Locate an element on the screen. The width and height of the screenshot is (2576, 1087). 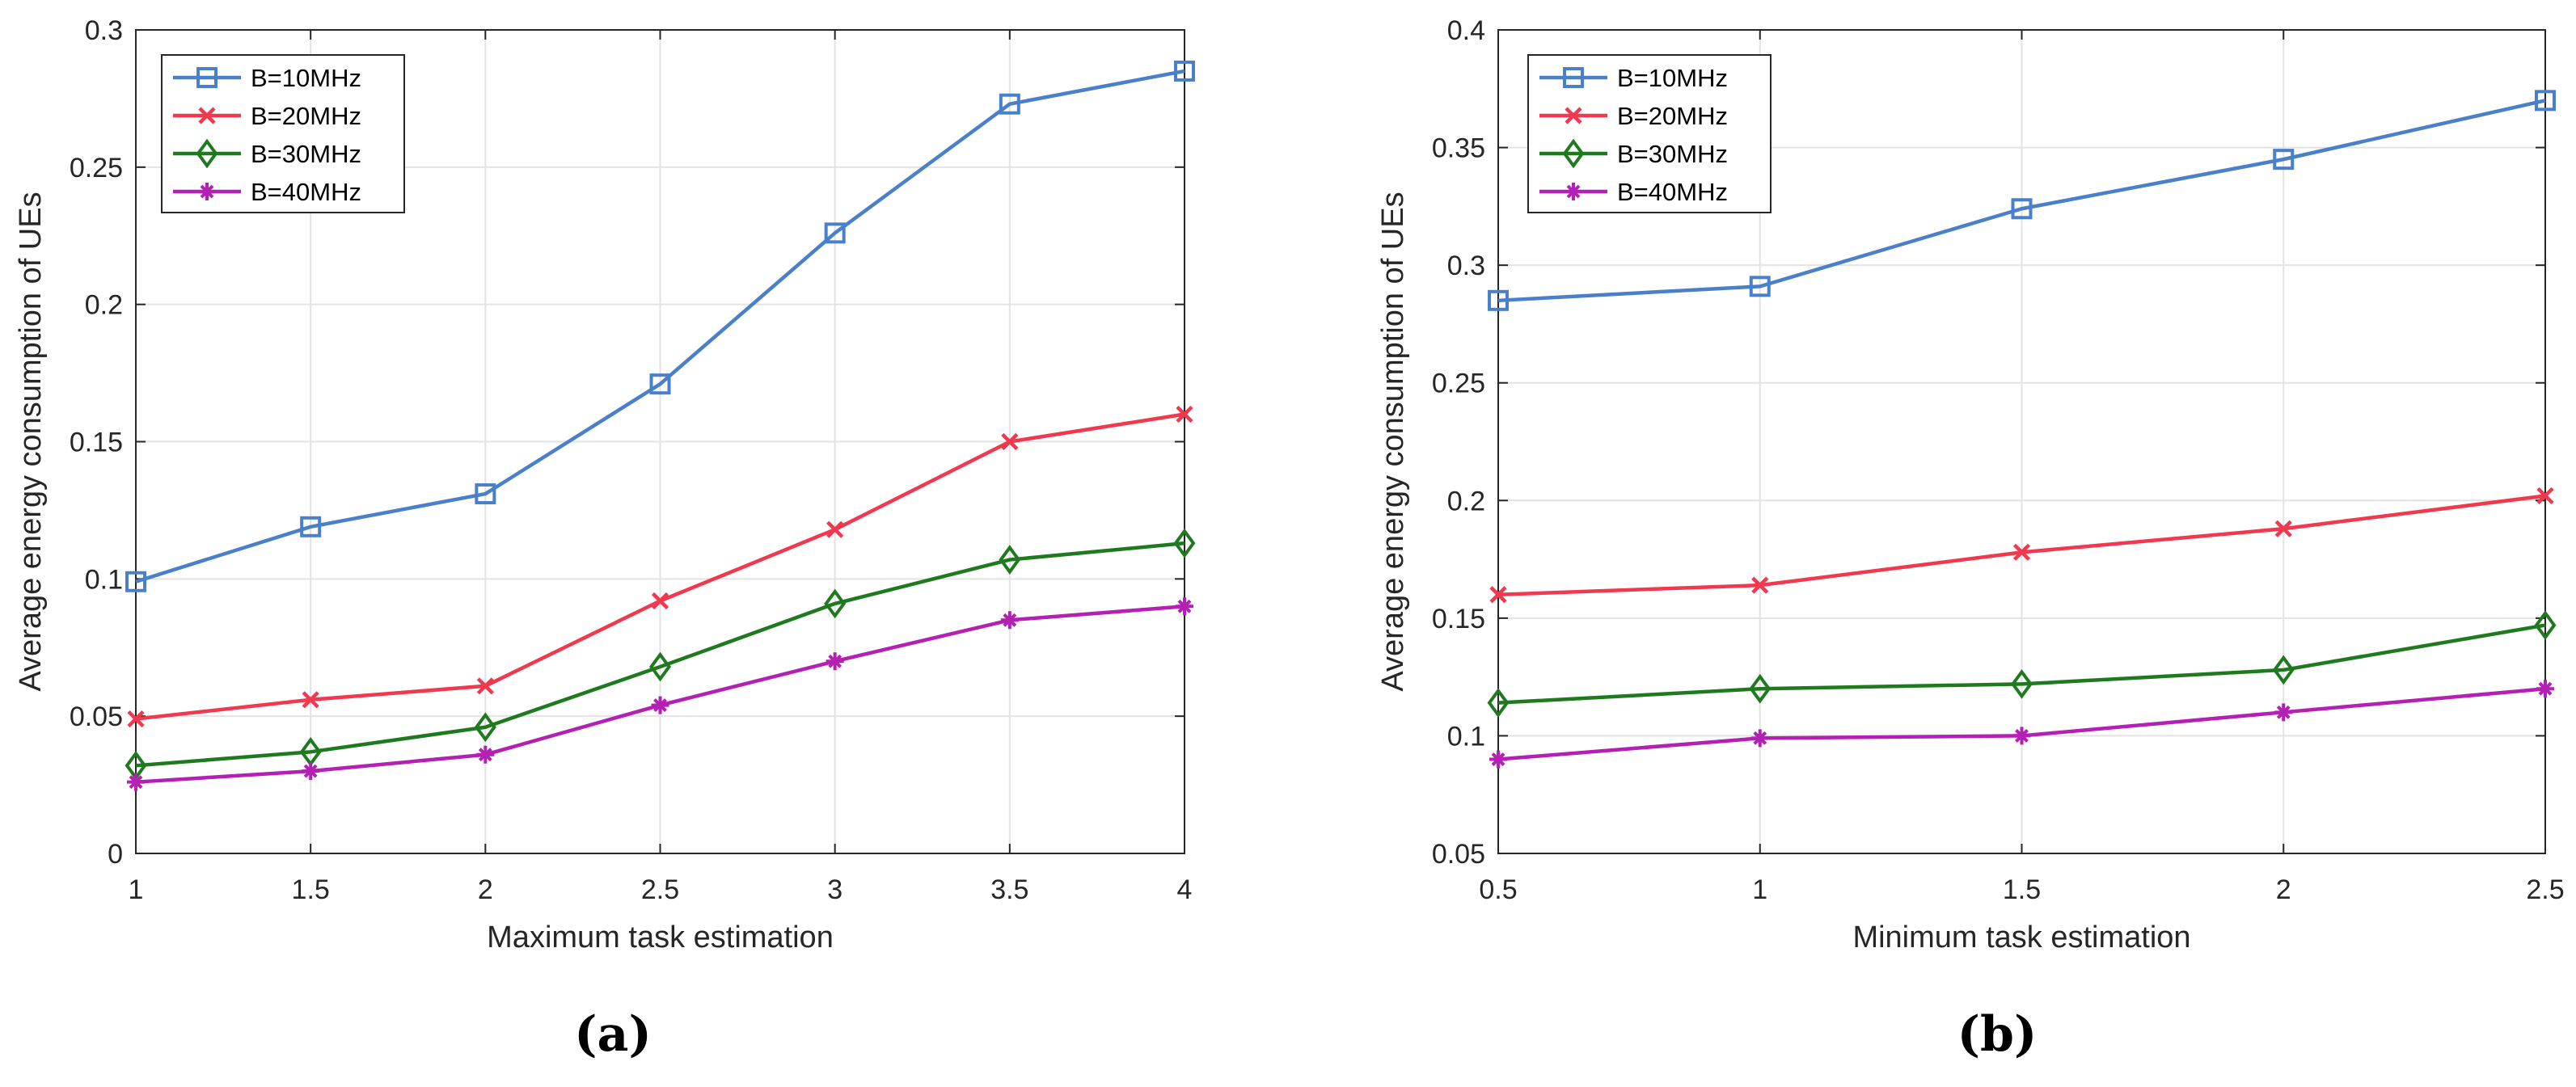
legend-label: B=30MHz is located at coordinates (306, 154).